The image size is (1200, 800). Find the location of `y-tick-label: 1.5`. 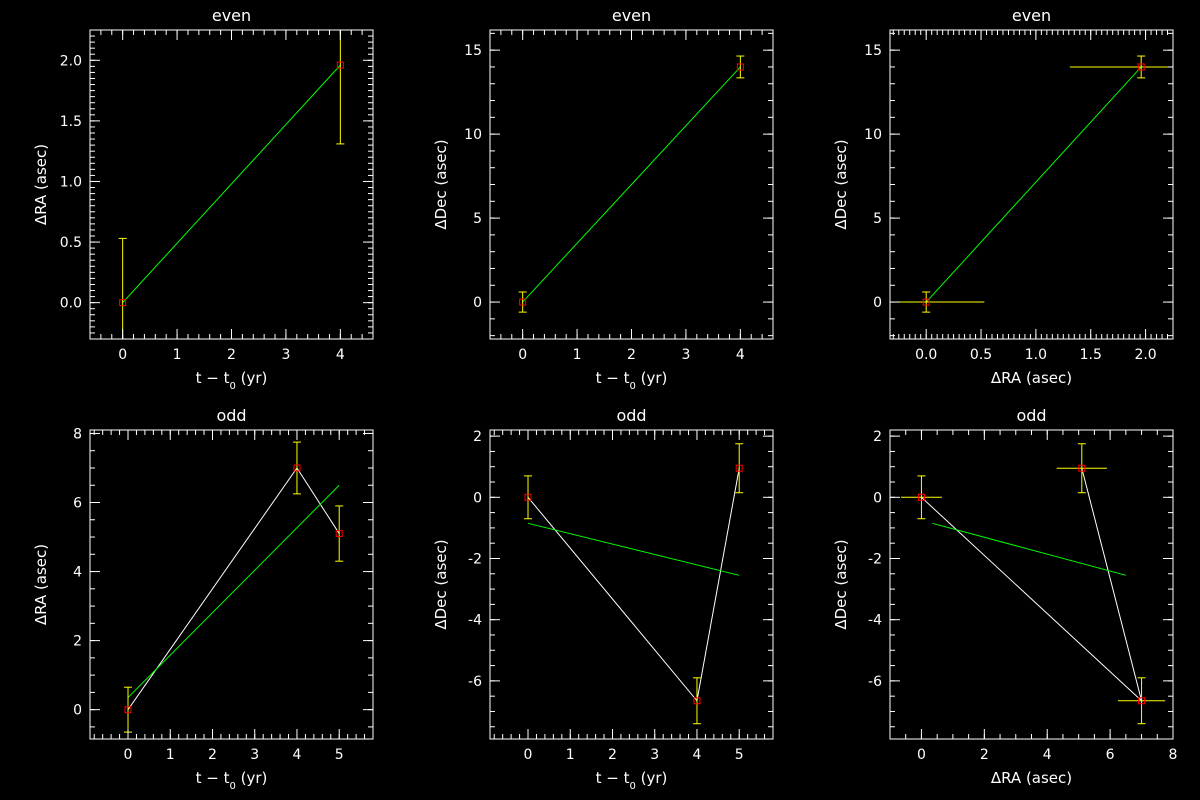

y-tick-label: 1.5 is located at coordinates (71, 122).